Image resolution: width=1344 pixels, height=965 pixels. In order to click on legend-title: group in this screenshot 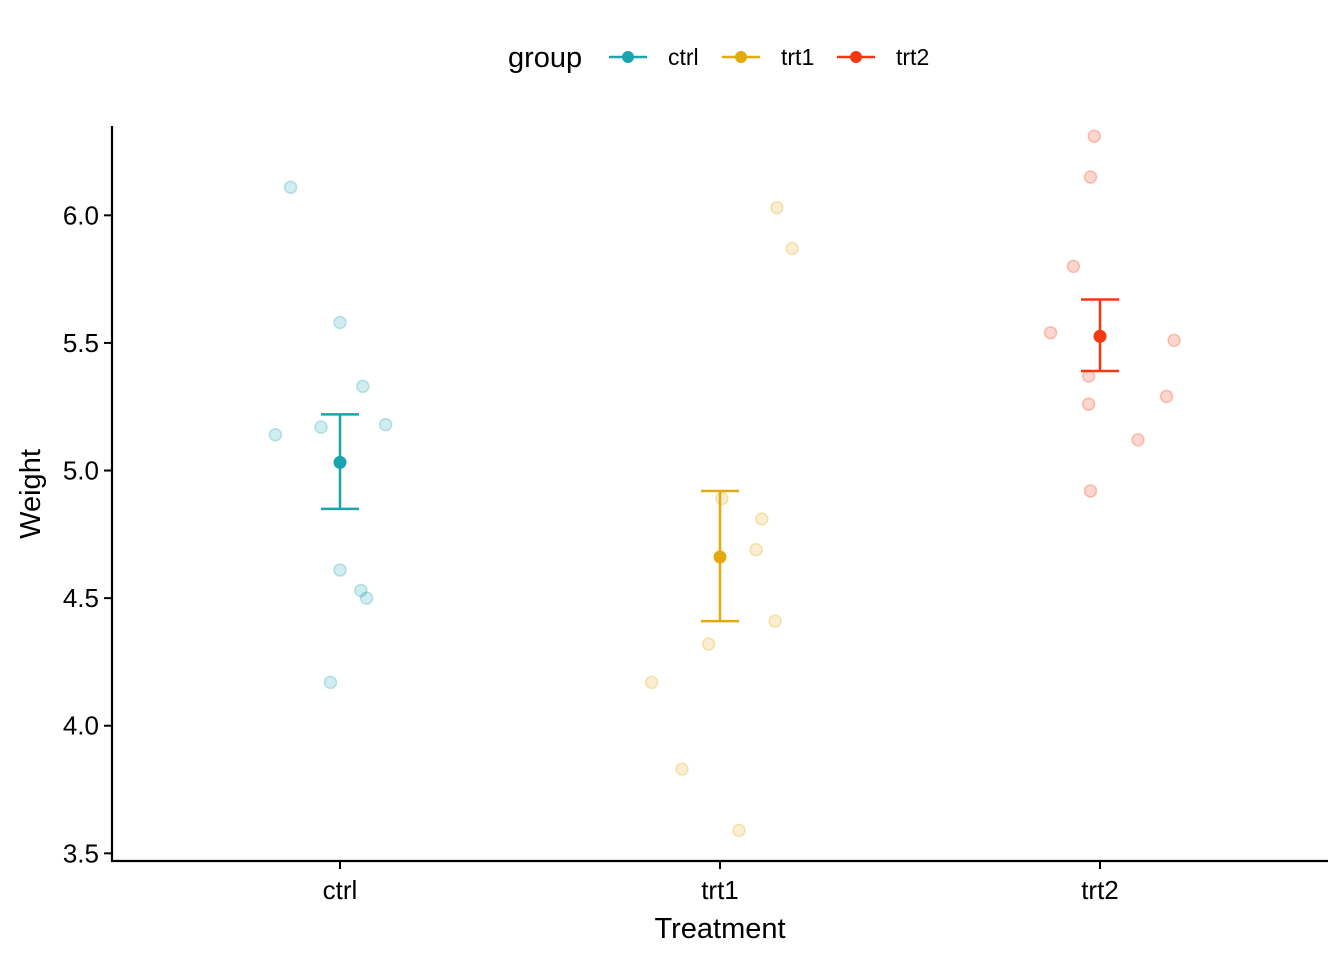, I will do `click(545, 58)`.